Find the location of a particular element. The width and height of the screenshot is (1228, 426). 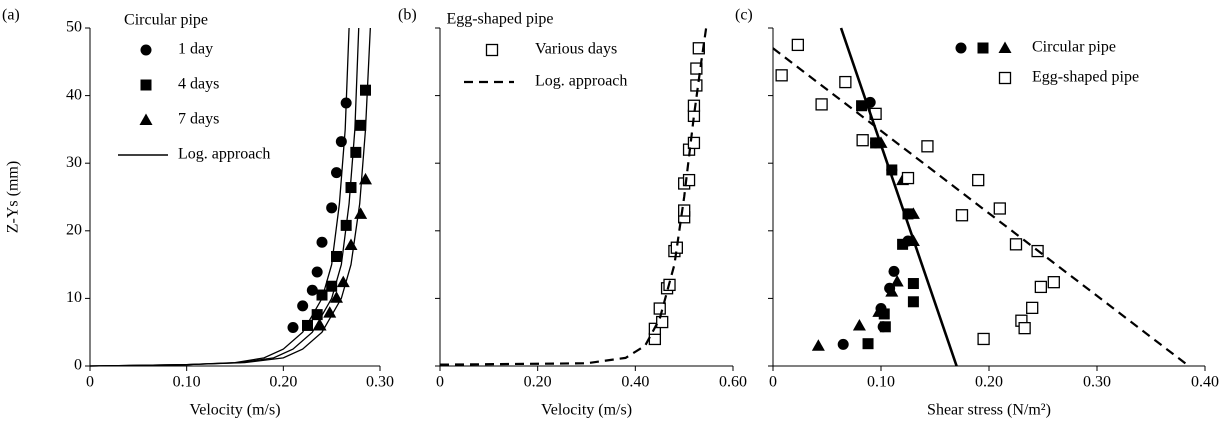

legend-title: Egg-shaped pipe is located at coordinates (499, 19).